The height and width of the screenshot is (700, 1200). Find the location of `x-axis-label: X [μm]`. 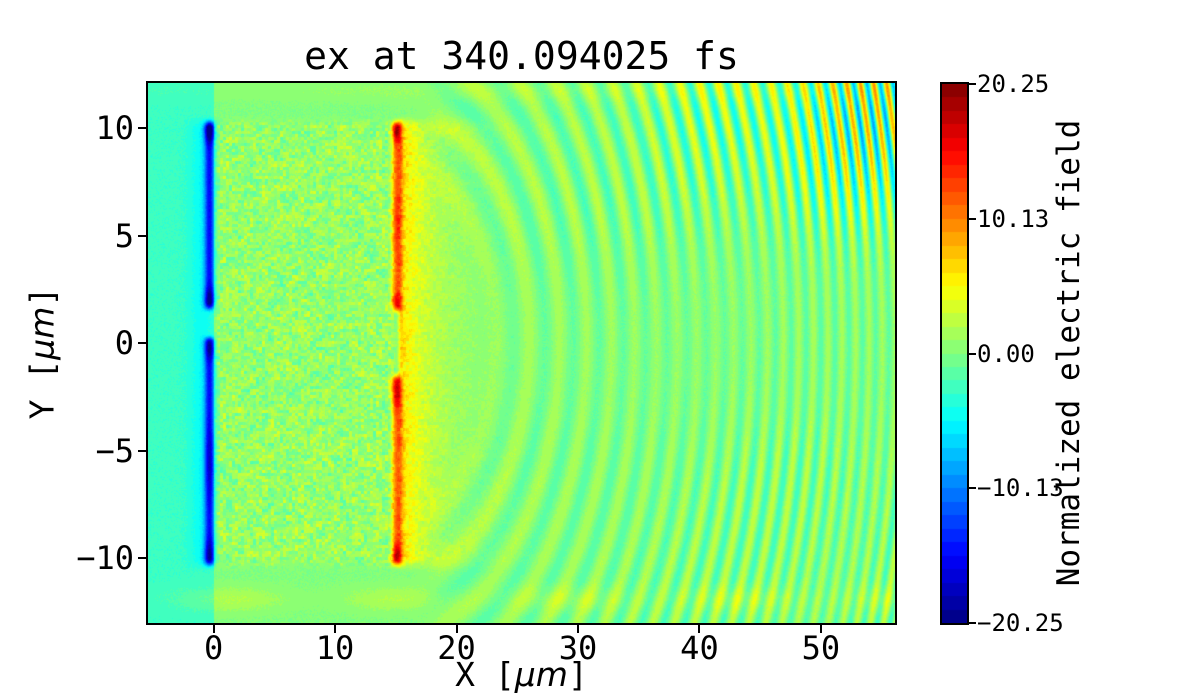

x-axis-label: X [μm] is located at coordinates (521, 675).